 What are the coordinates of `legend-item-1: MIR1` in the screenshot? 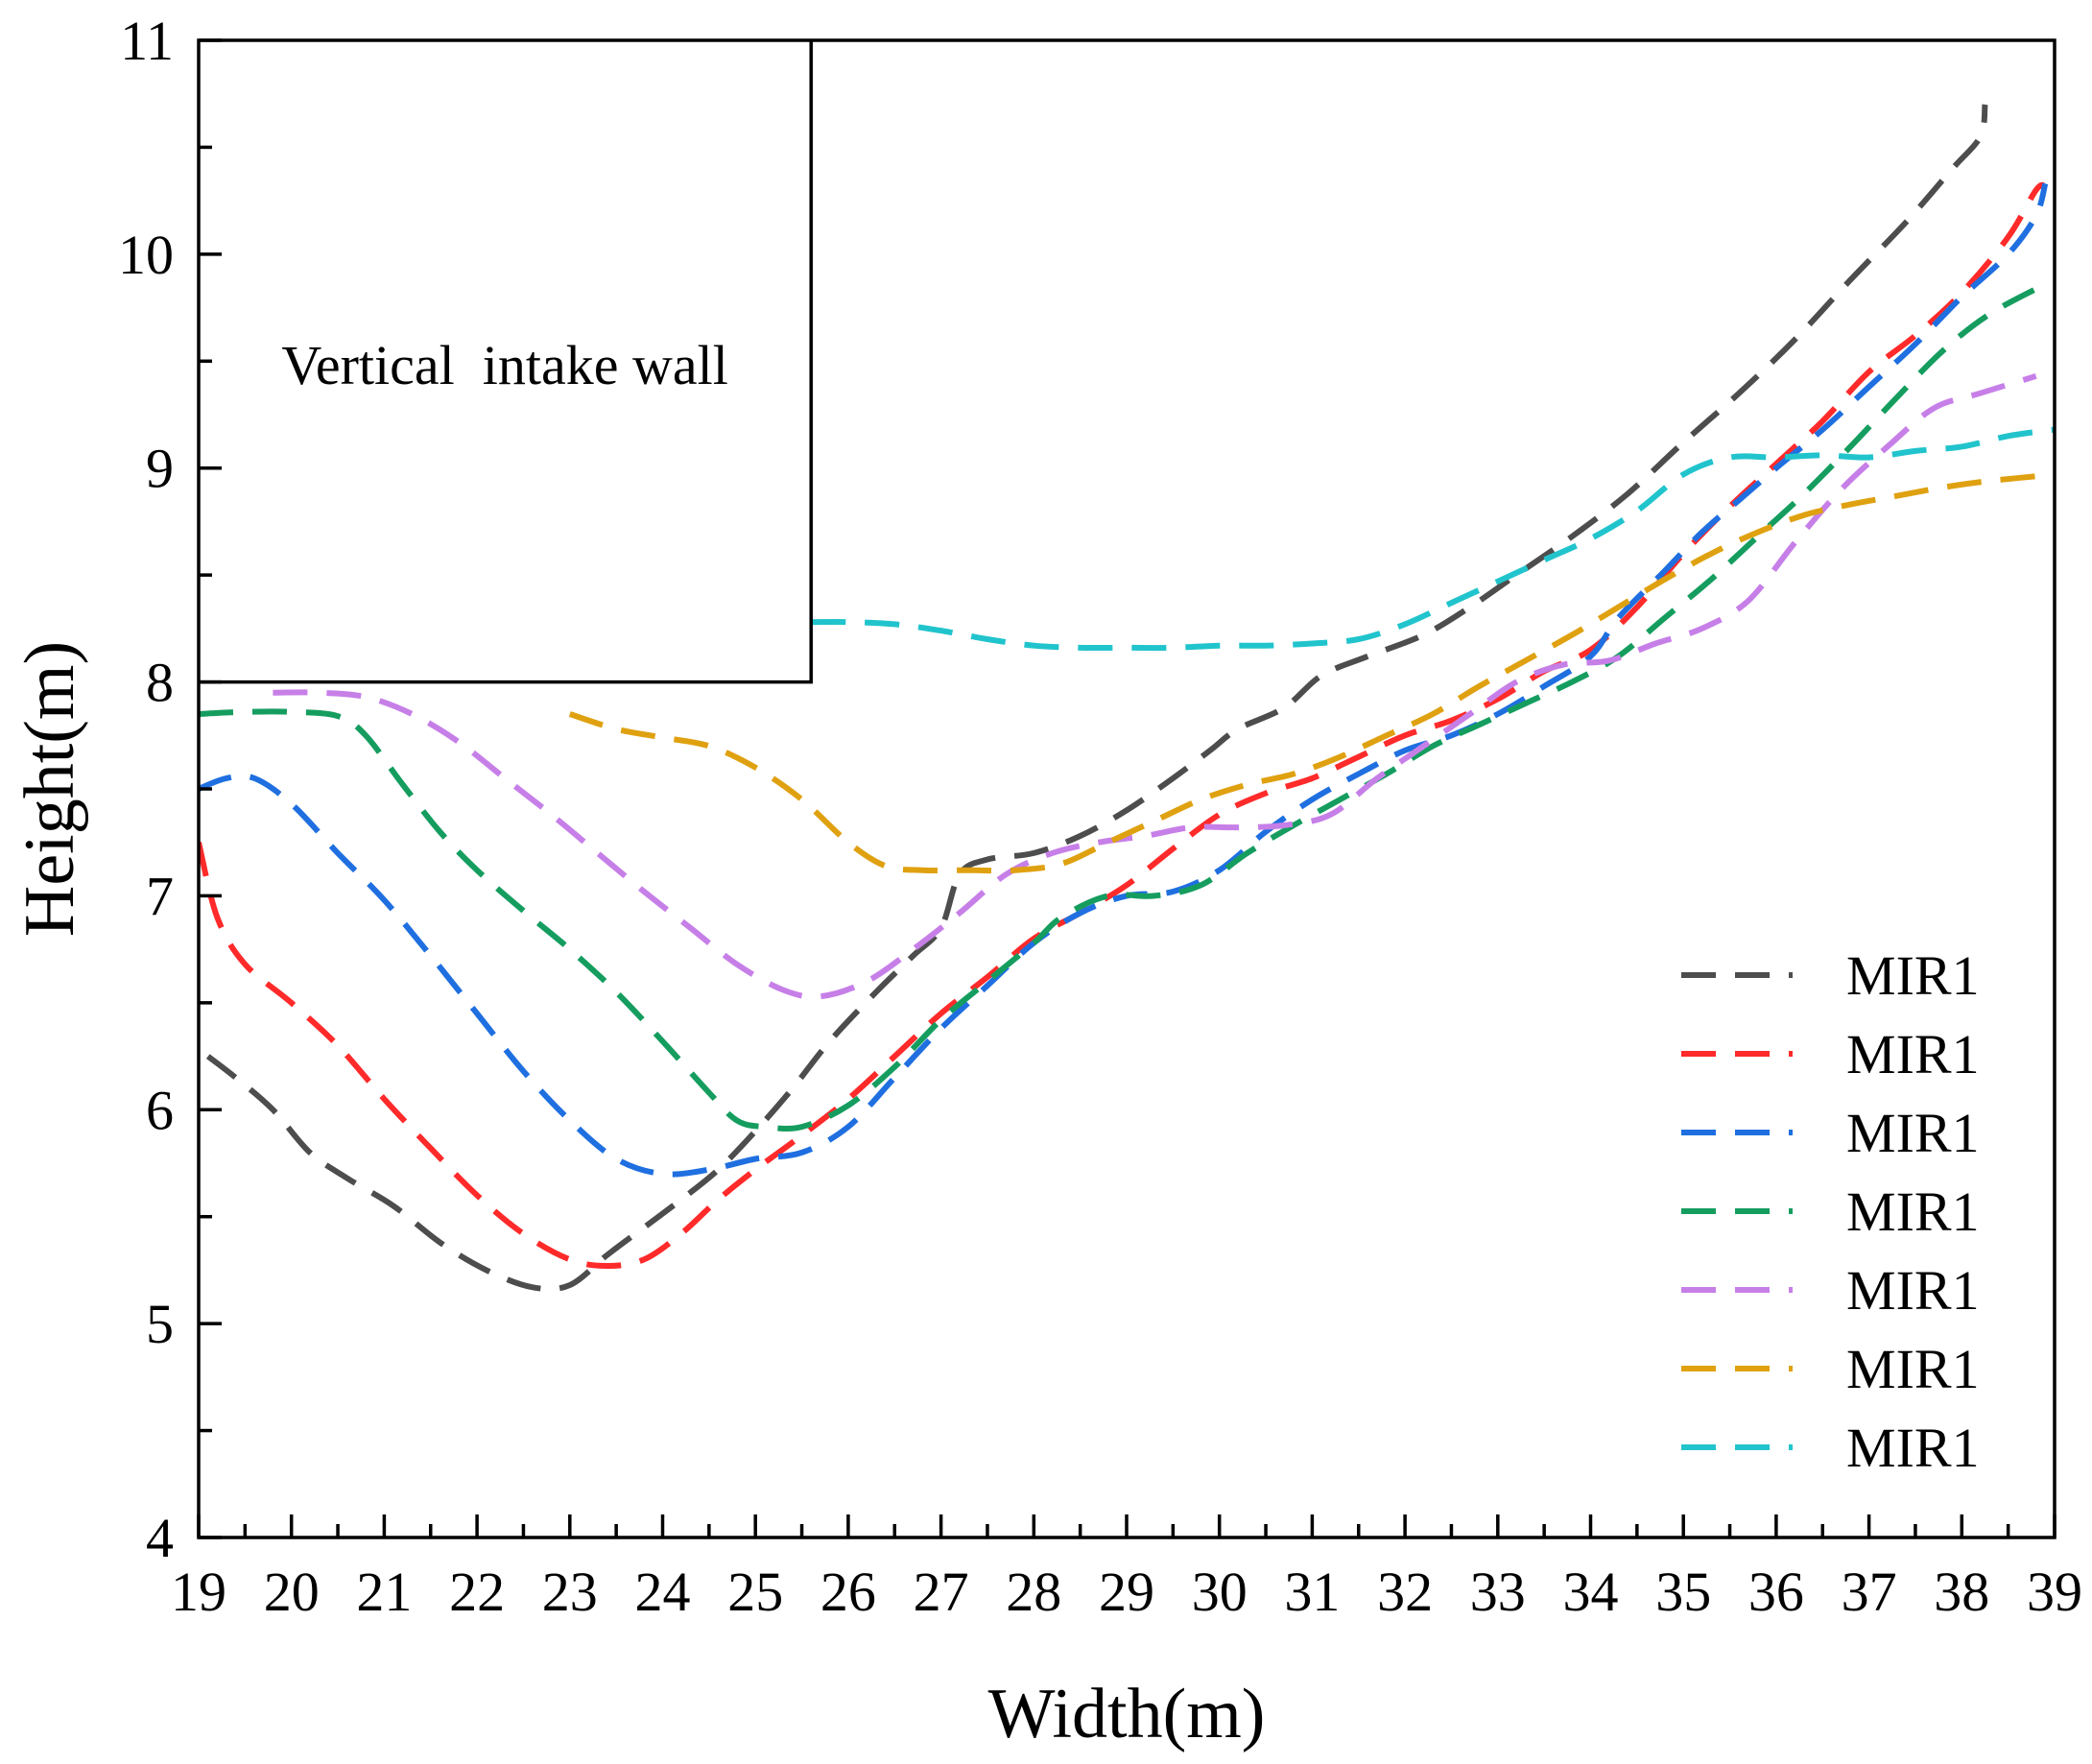 It's located at (1831, 975).